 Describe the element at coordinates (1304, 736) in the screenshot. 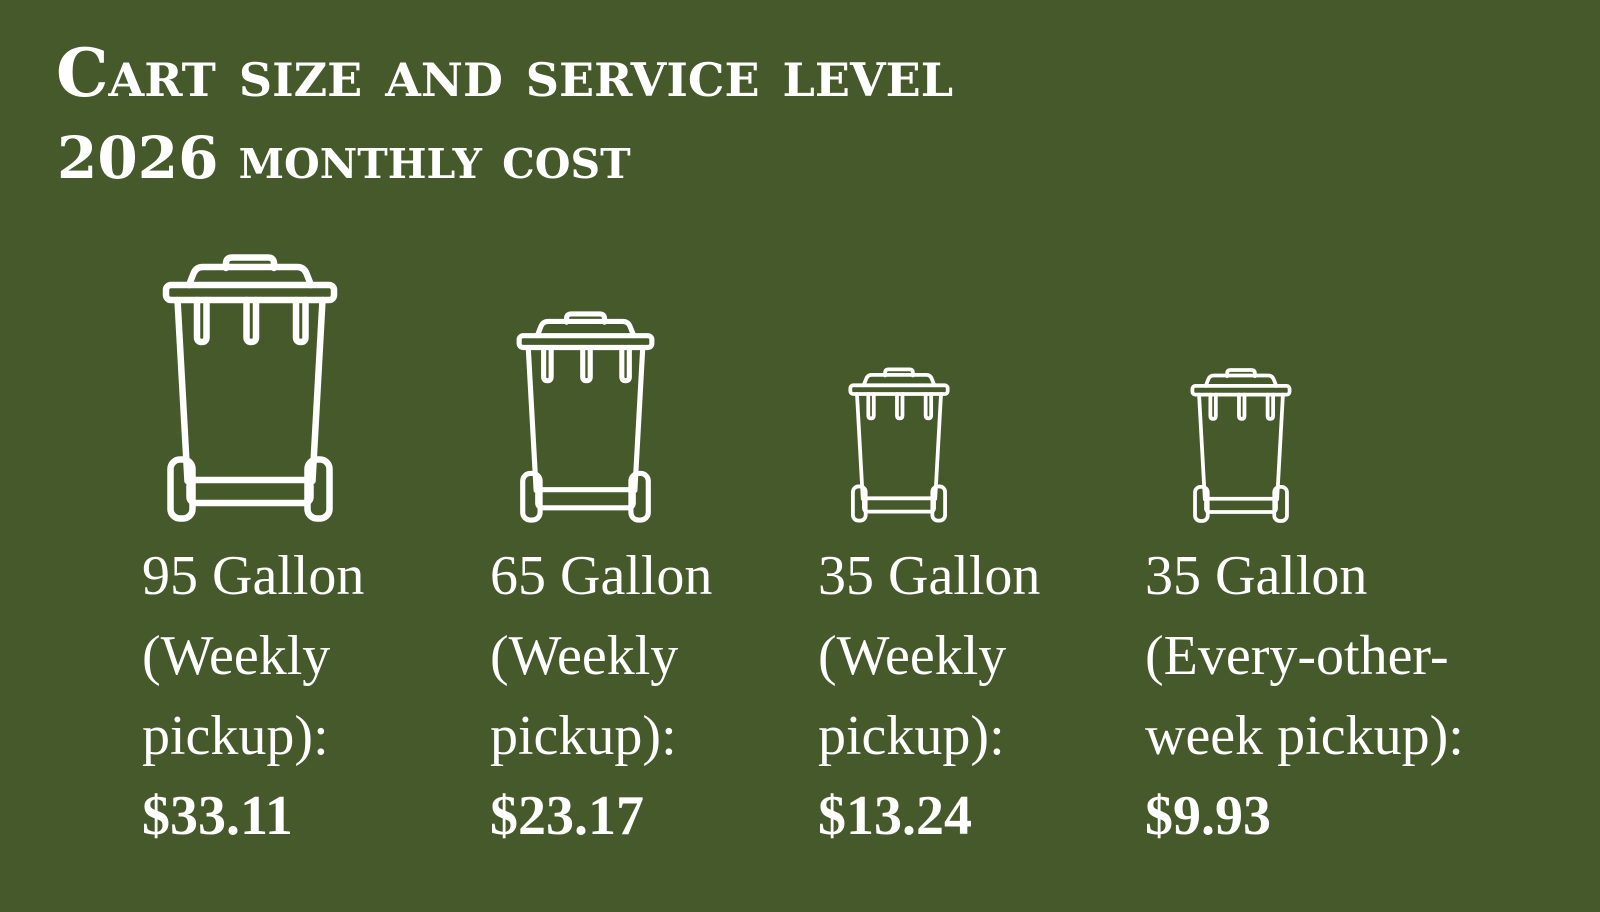

I see `cart-service-text: week pickup):` at that location.